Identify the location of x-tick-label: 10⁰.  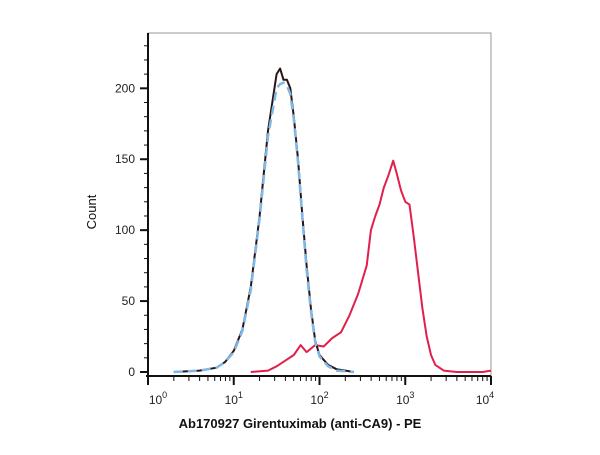
(158, 398).